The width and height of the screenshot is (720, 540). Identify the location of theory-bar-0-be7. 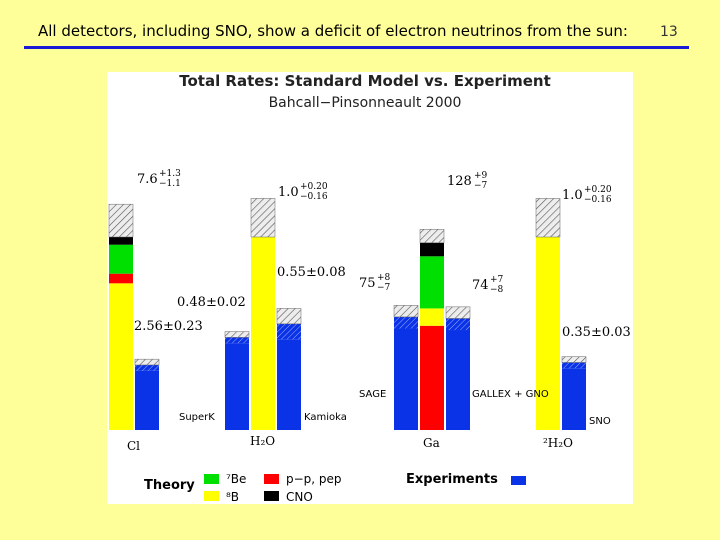
(121, 259).